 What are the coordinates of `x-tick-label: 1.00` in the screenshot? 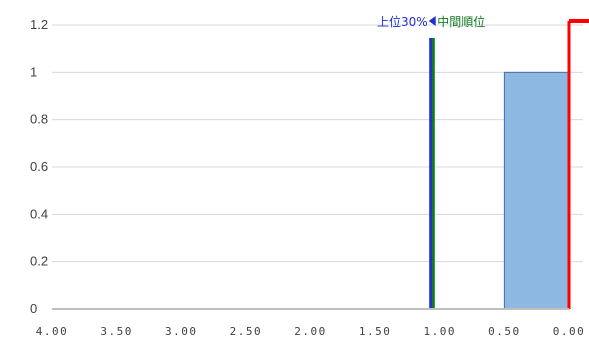 It's located at (440, 331).